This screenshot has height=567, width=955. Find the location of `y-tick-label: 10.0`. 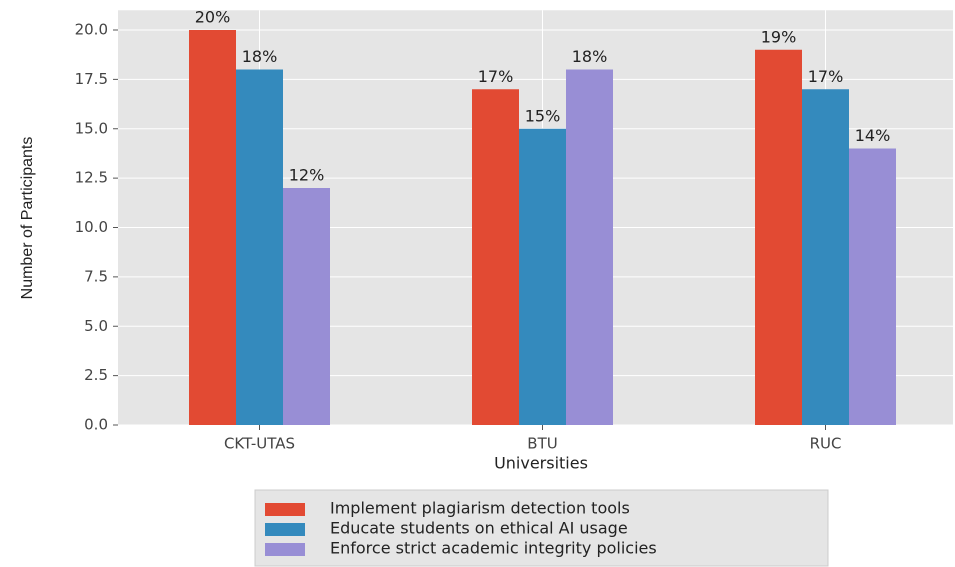

y-tick-label: 10.0 is located at coordinates (91, 227).